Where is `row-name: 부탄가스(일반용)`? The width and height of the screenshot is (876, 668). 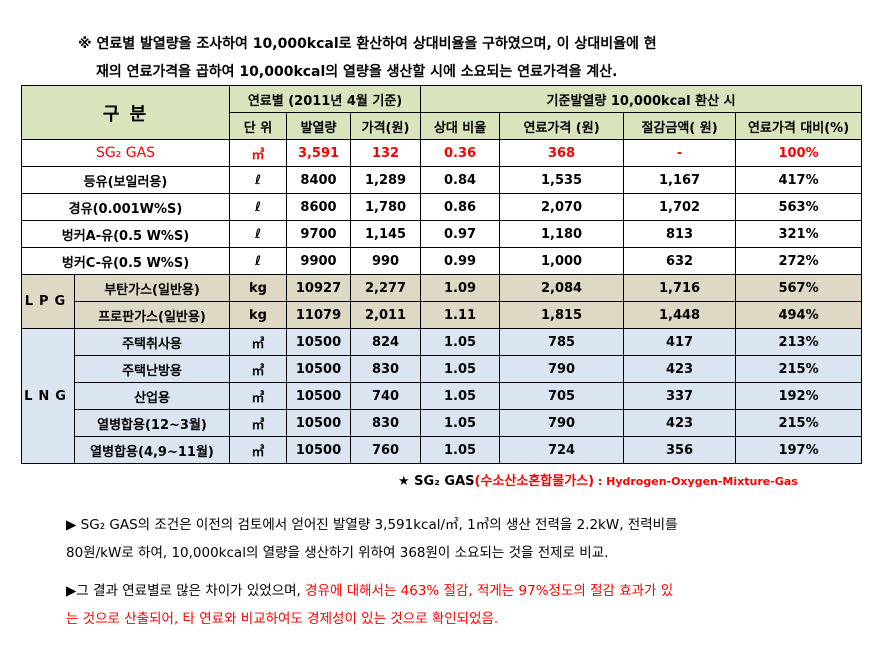 row-name: 부탄가스(일반용) is located at coordinates (152, 288).